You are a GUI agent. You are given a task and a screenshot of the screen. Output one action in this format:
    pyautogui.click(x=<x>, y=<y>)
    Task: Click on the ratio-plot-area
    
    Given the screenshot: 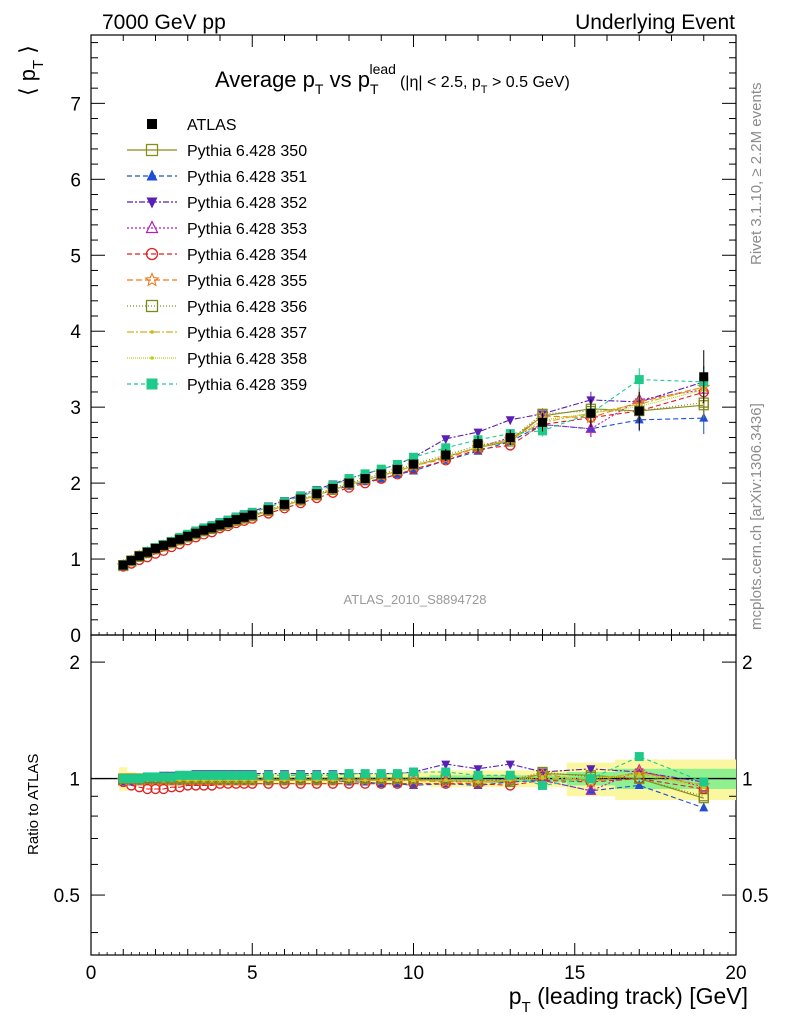 What is the action you would take?
    pyautogui.click(x=413, y=782)
    